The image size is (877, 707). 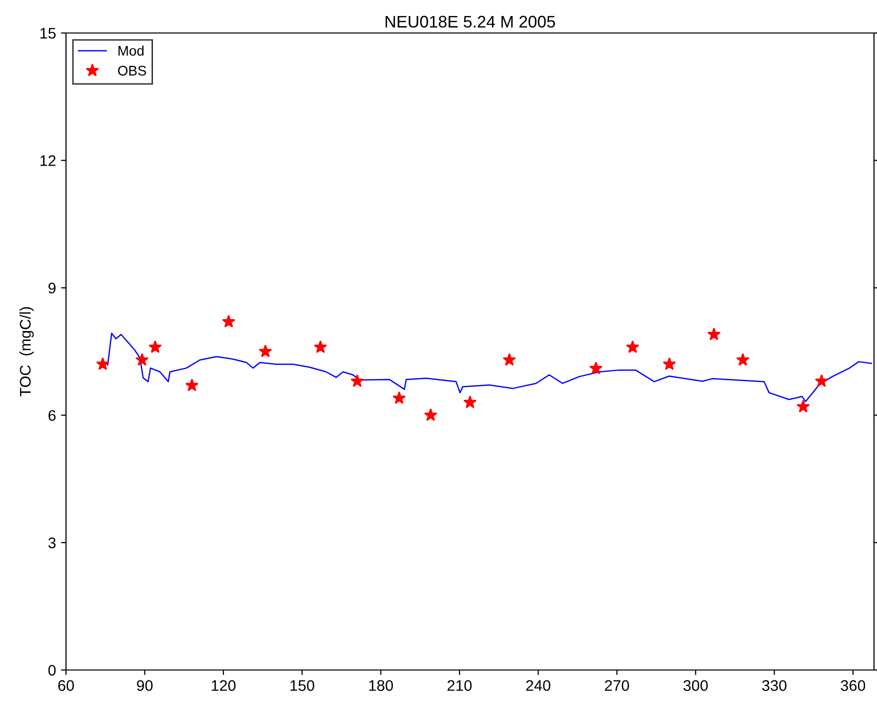 What do you see at coordinates (853, 685) in the screenshot?
I see `x-tick-label: 360` at bounding box center [853, 685].